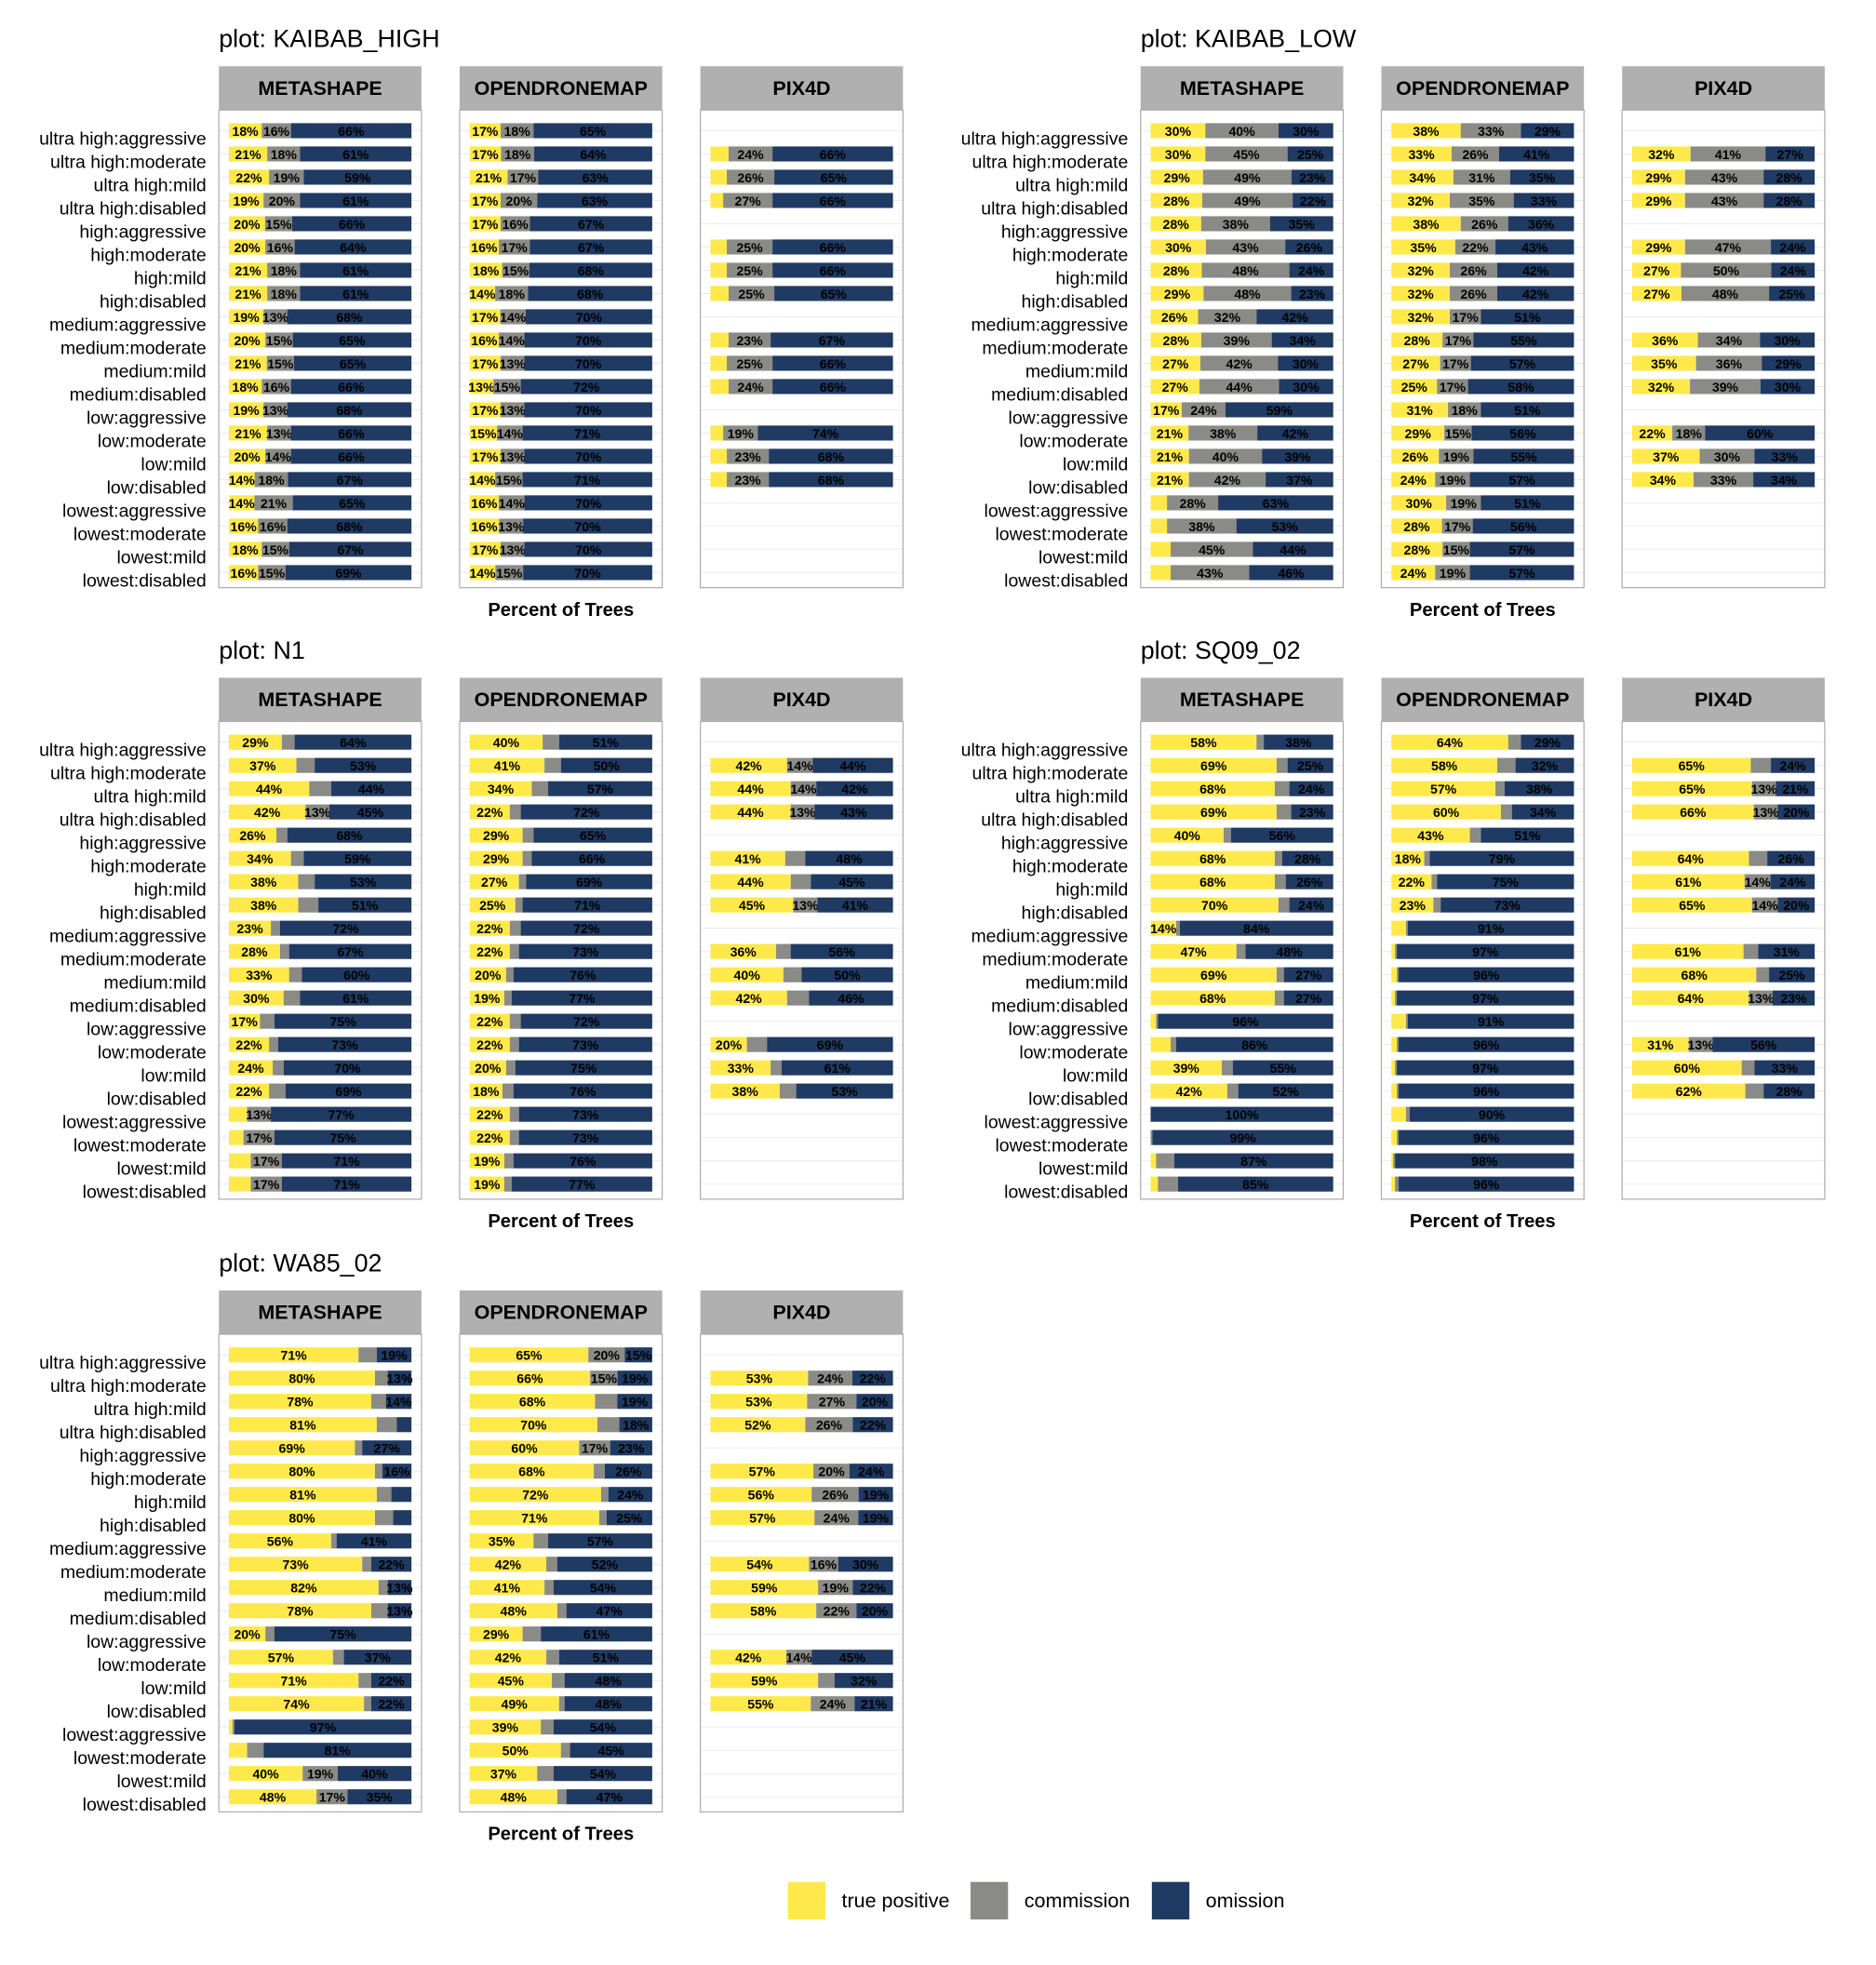 The width and height of the screenshot is (1876, 1965). Describe the element at coordinates (529, 1379) in the screenshot. I see `bar-data-label: 66%` at that location.